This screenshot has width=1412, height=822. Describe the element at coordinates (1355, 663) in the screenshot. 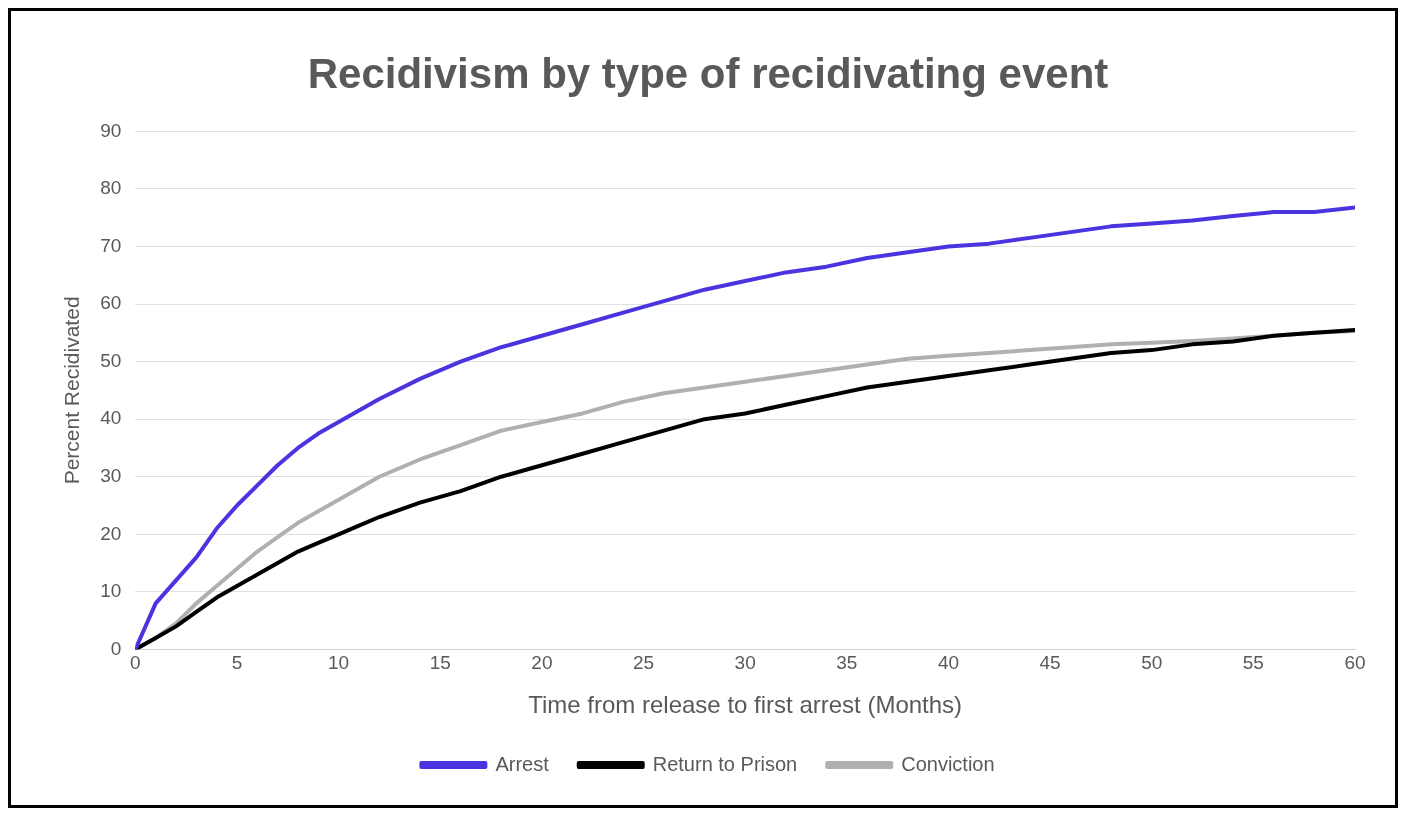

I see `x-tick-label: 60` at that location.